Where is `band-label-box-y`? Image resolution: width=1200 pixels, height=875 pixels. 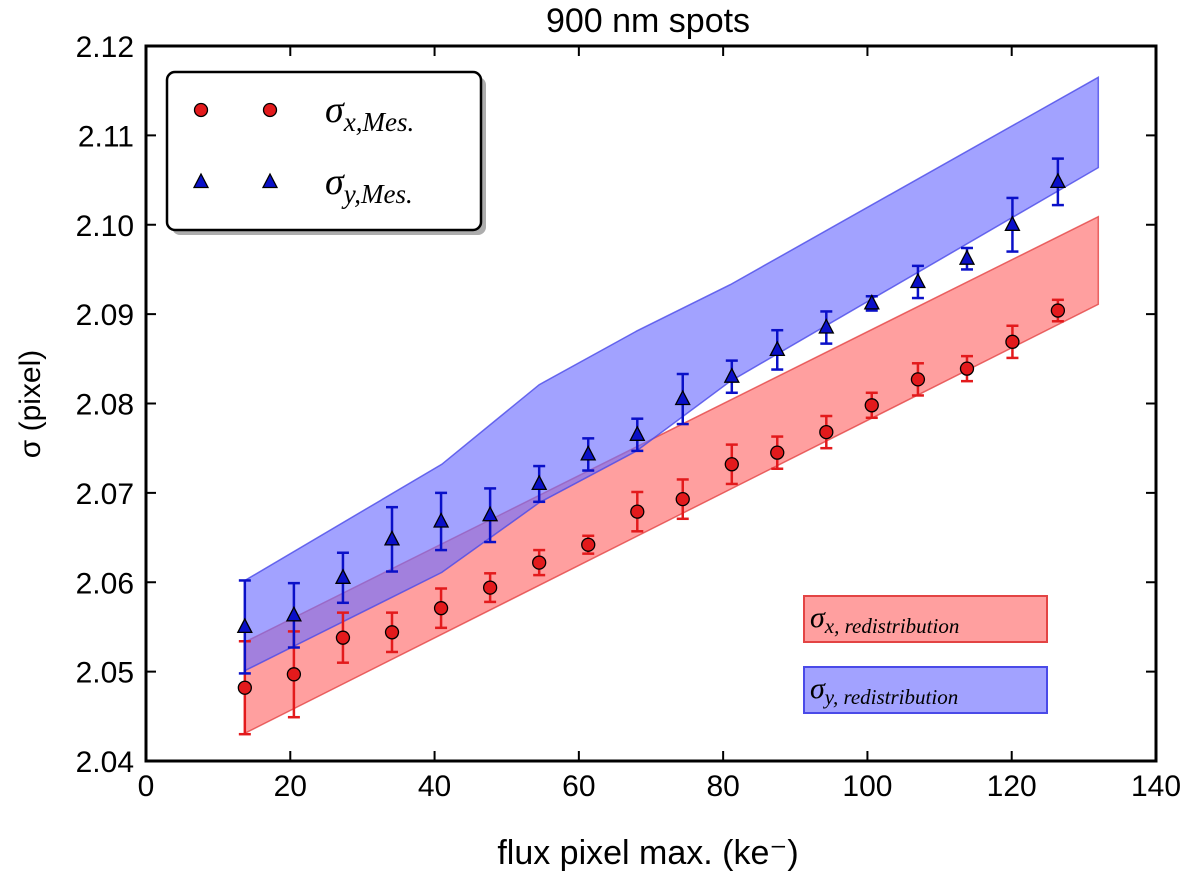
band-label-box-y is located at coordinates (925, 690).